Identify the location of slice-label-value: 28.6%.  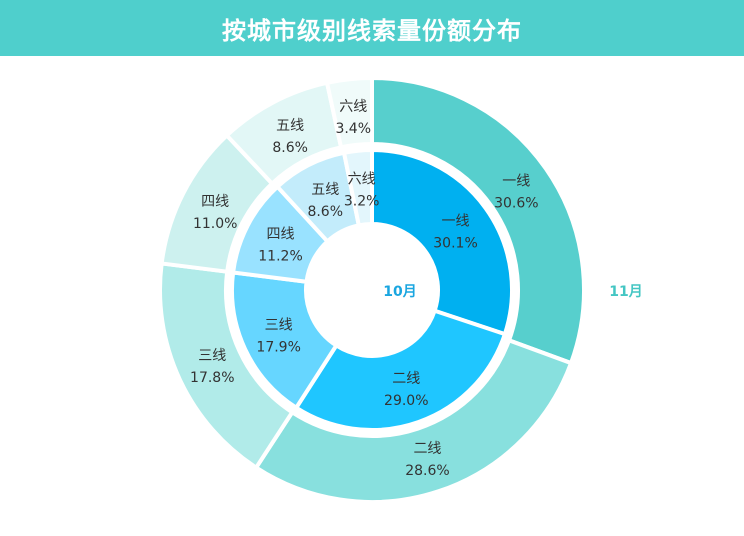
(427, 471).